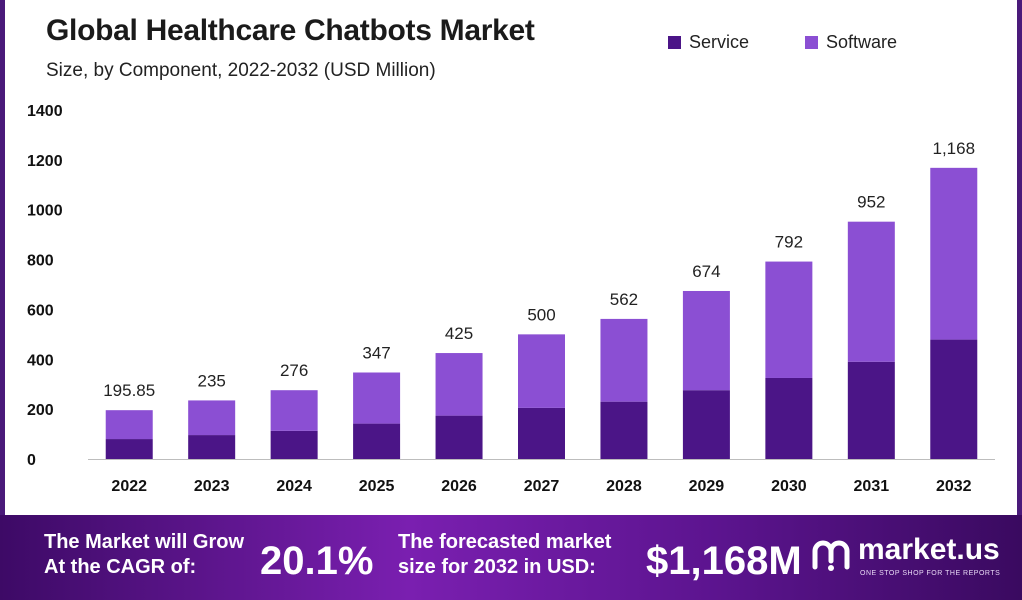 The image size is (1022, 600). Describe the element at coordinates (707, 486) in the screenshot. I see `x-tick-label: 2029` at that location.